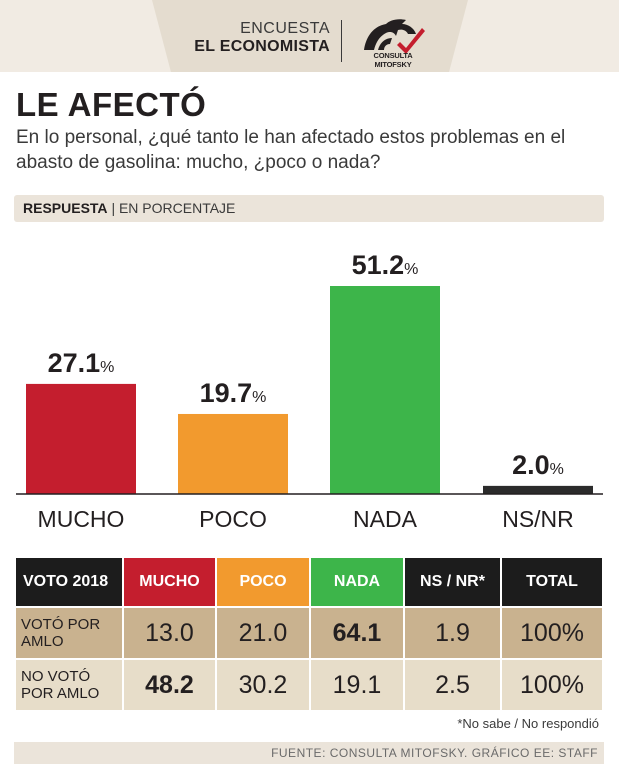 The image size is (619, 768). I want to click on page-title: LE AFECTÓ, so click(111, 104).